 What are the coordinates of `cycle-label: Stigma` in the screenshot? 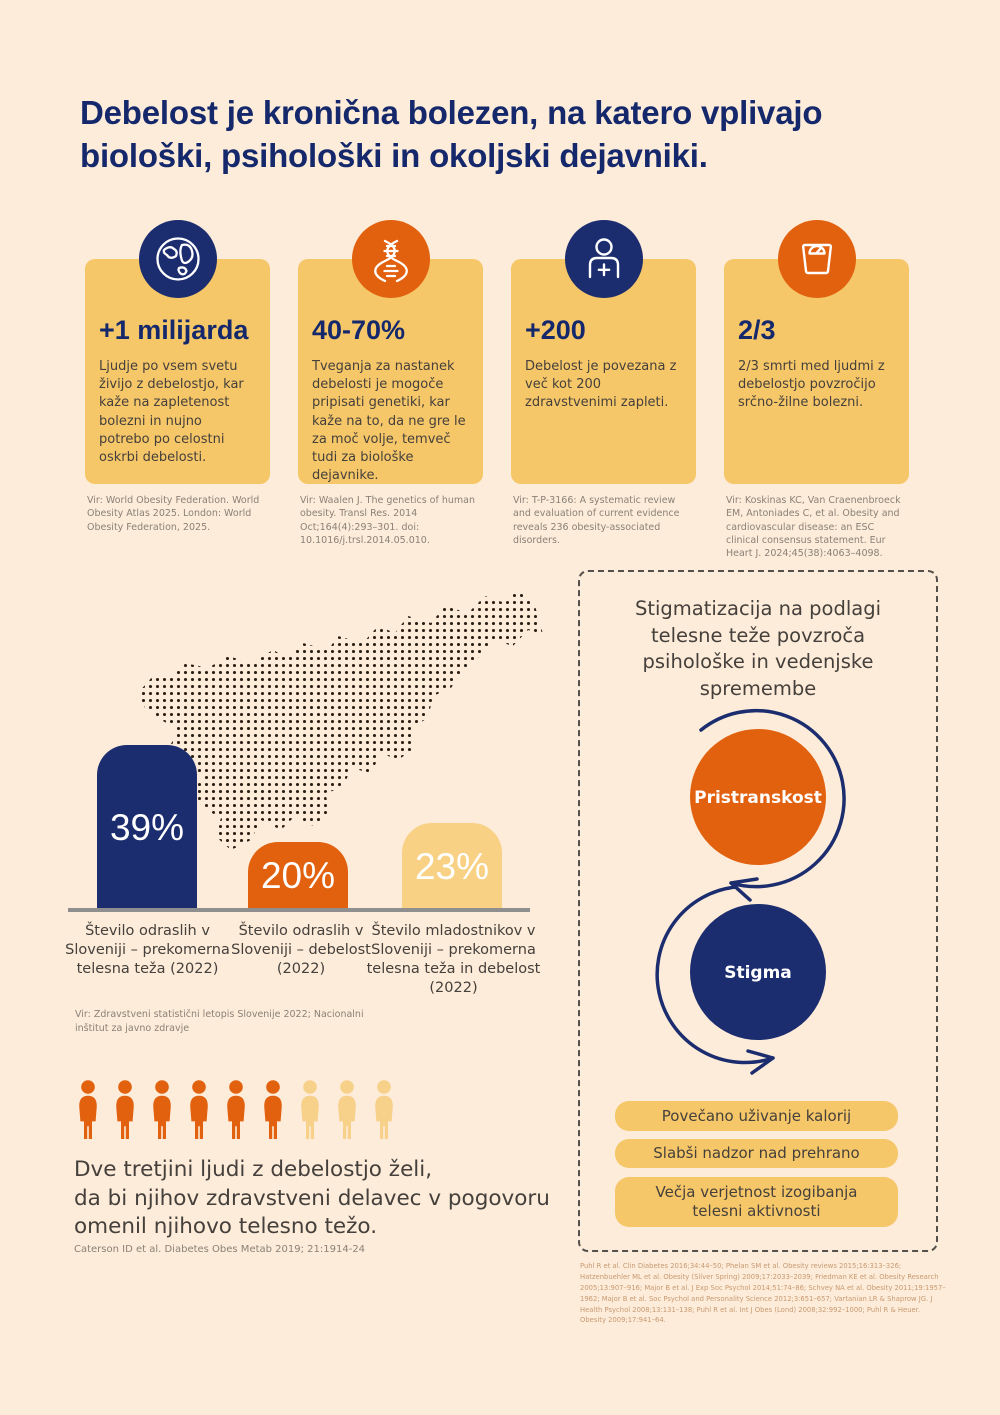 It's located at (758, 973).